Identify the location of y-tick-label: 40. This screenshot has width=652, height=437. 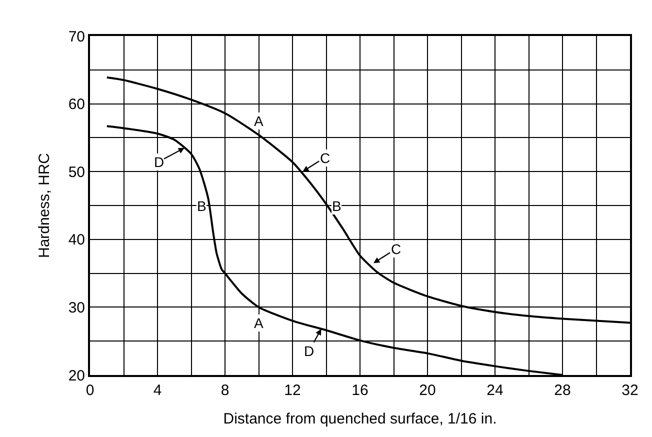
(76, 240).